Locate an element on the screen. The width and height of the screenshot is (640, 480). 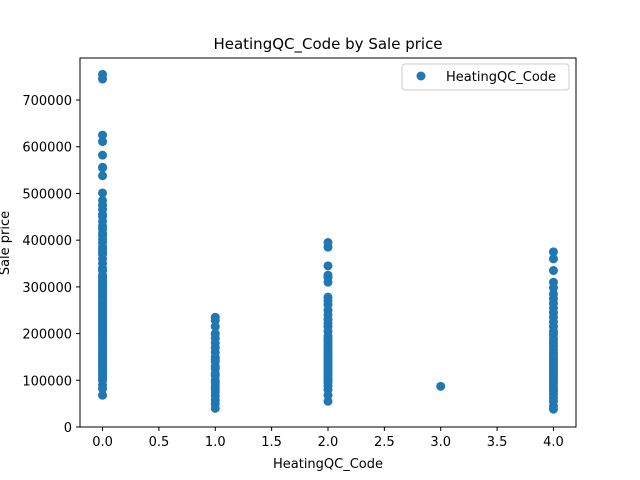
legend-box is located at coordinates (485, 77).